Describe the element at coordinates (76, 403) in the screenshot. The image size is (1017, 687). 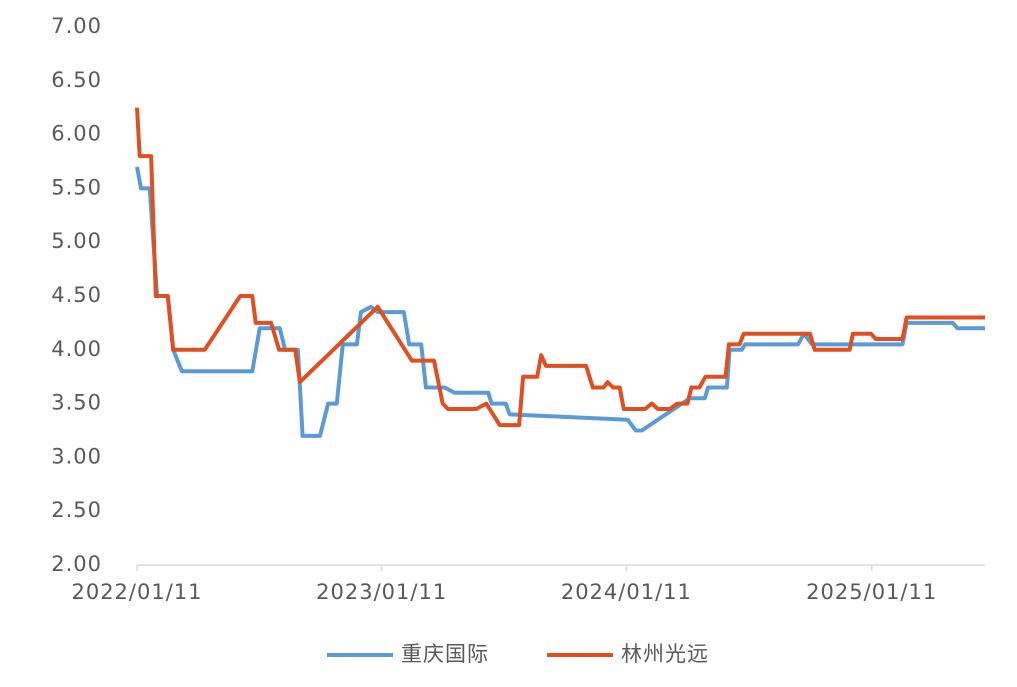
I see `y-tick-label: 3.50` at that location.